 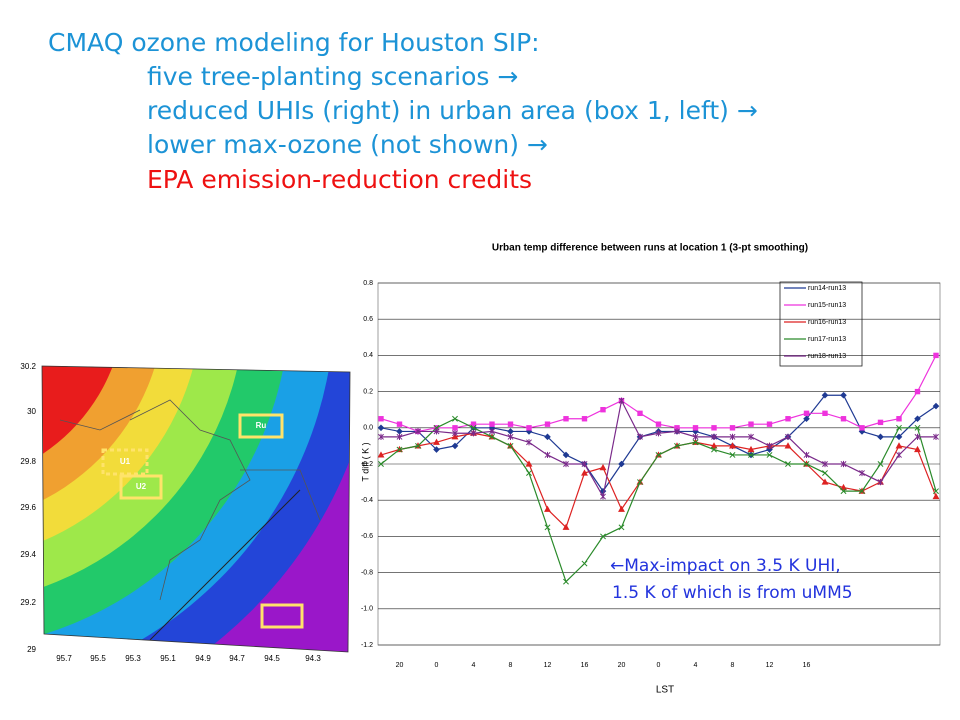 What do you see at coordinates (28, 461) in the screenshot?
I see `map-y-tick: 29.8` at bounding box center [28, 461].